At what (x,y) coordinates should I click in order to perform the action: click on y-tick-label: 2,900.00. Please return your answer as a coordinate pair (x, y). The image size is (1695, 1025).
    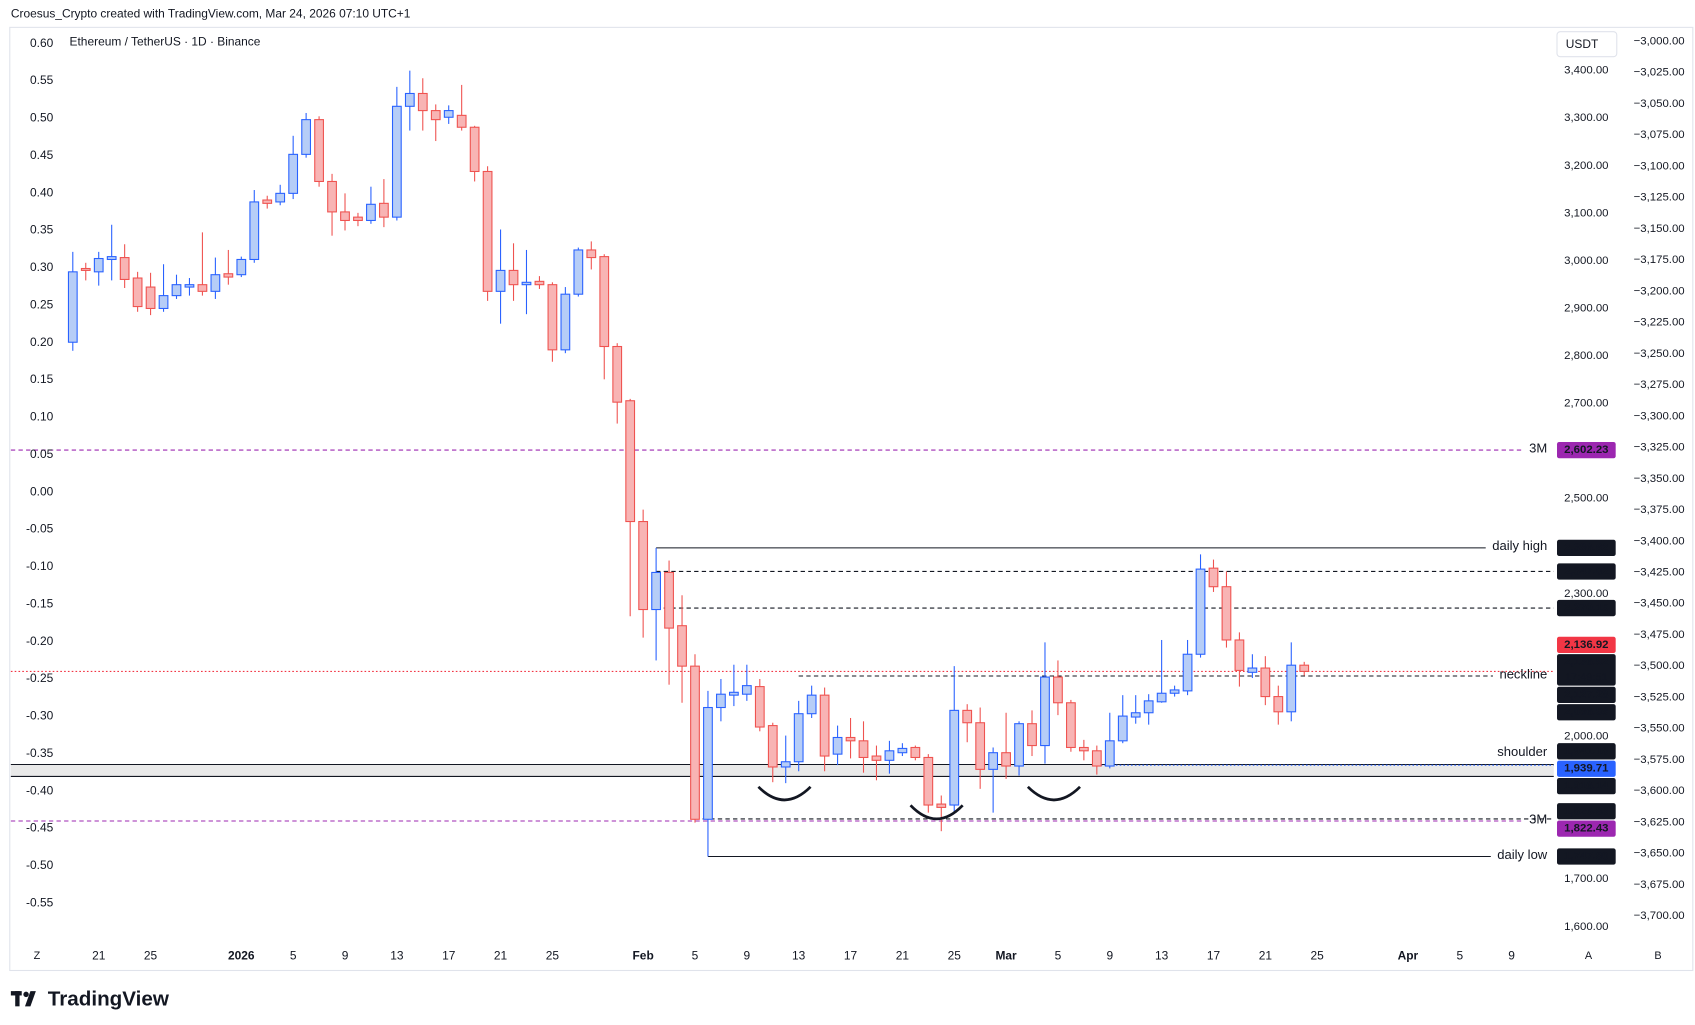
    Looking at the image, I should click on (1586, 308).